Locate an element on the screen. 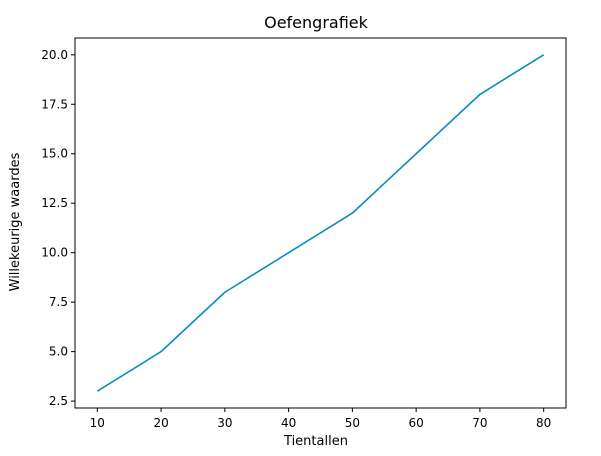 This screenshot has height=456, width=601. chart-title: Oefengrafiek is located at coordinates (316, 22).